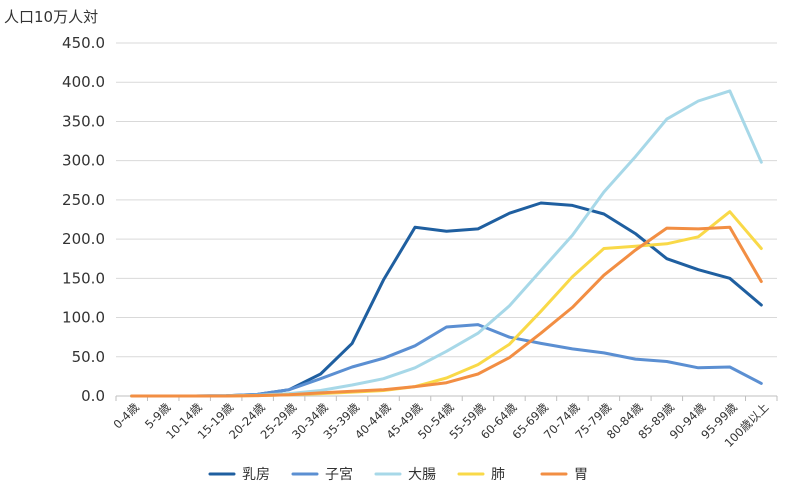 This screenshot has height=500, width=800. What do you see at coordinates (581, 475) in the screenshot?
I see `legend-label: 胃` at bounding box center [581, 475].